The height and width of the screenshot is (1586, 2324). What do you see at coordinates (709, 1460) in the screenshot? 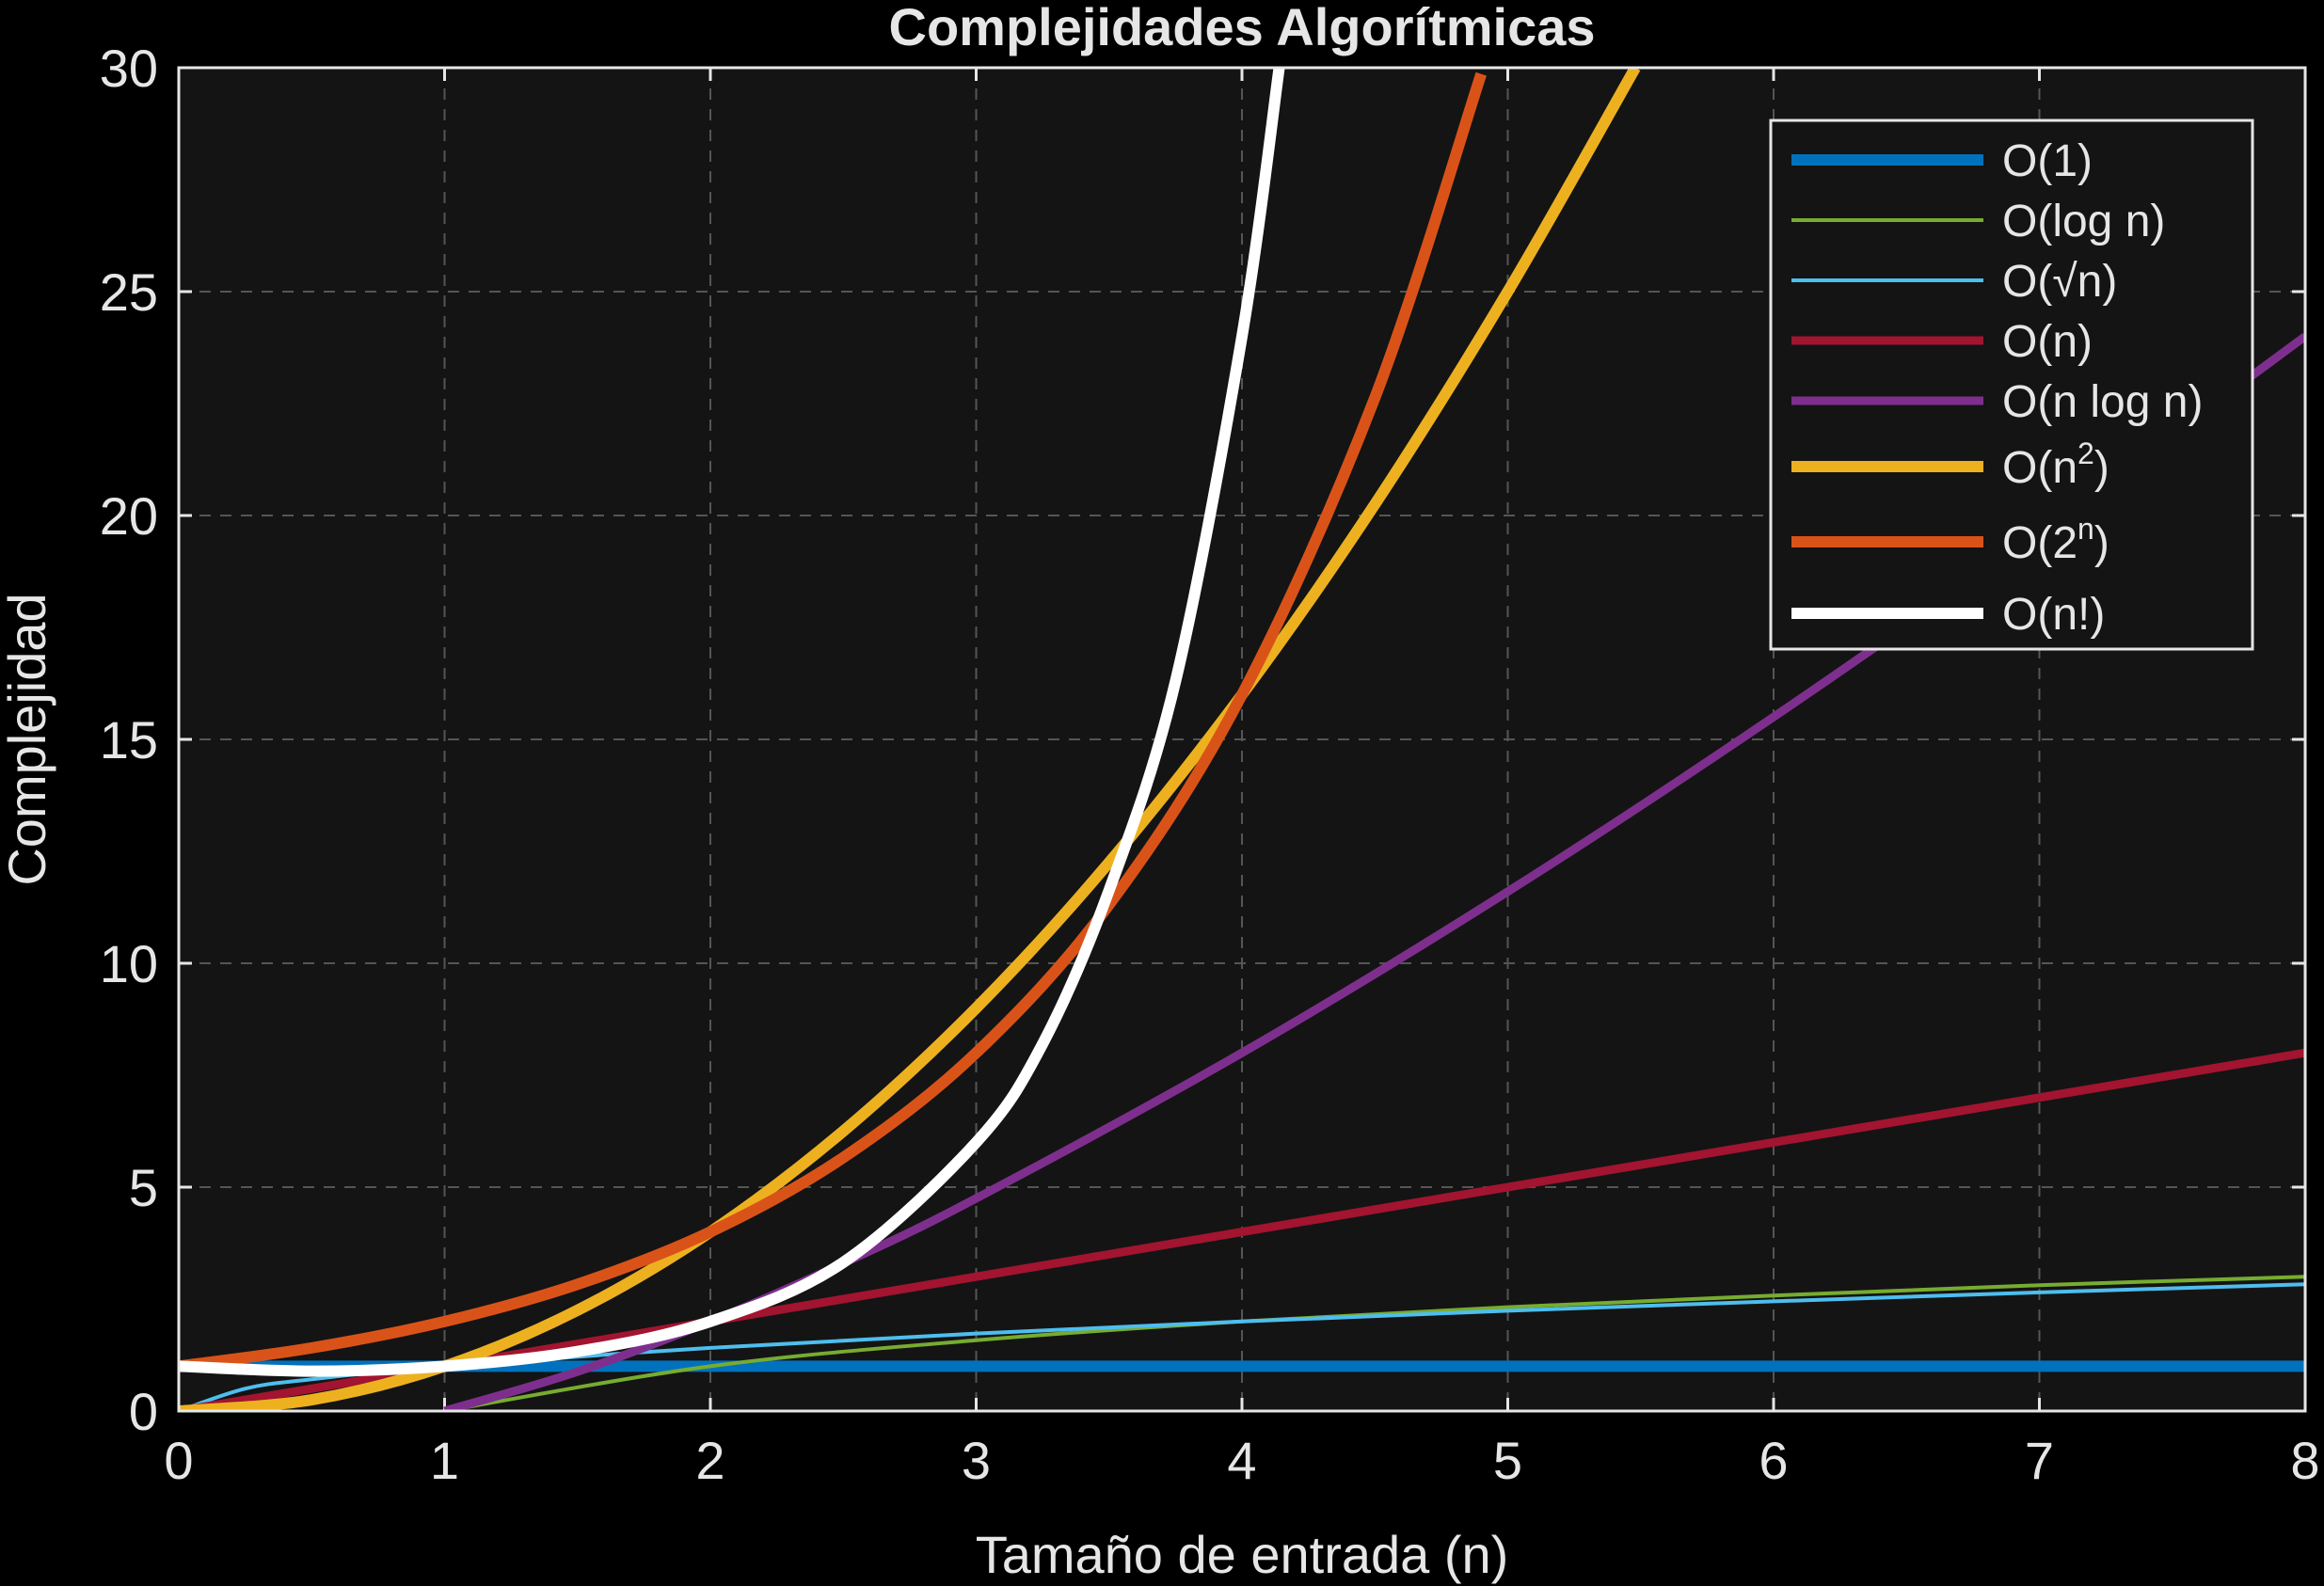
I see `x-tick-label: 2` at bounding box center [709, 1460].